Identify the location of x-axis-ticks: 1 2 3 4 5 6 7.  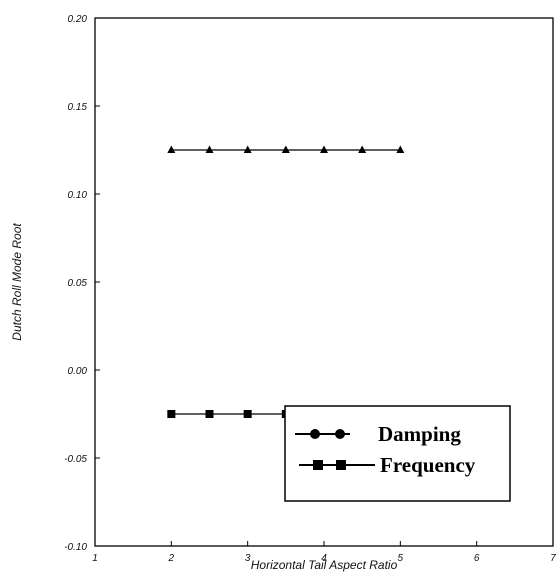
(324, 552).